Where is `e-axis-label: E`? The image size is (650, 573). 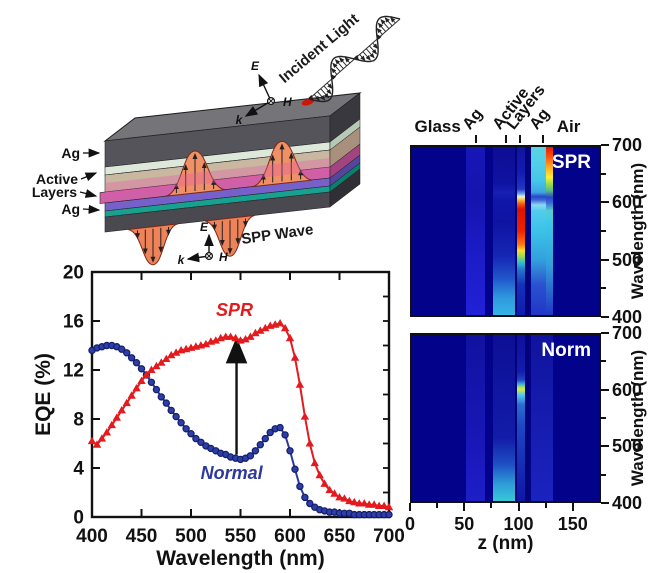
e-axis-label: E is located at coordinates (204, 227).